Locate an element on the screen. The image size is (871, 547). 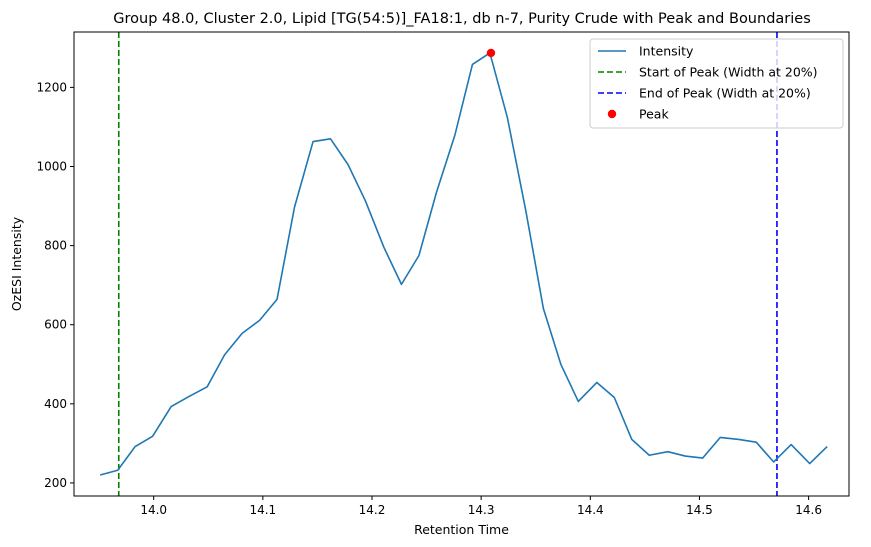
y-tick-label: 1000 is located at coordinates (51, 166).